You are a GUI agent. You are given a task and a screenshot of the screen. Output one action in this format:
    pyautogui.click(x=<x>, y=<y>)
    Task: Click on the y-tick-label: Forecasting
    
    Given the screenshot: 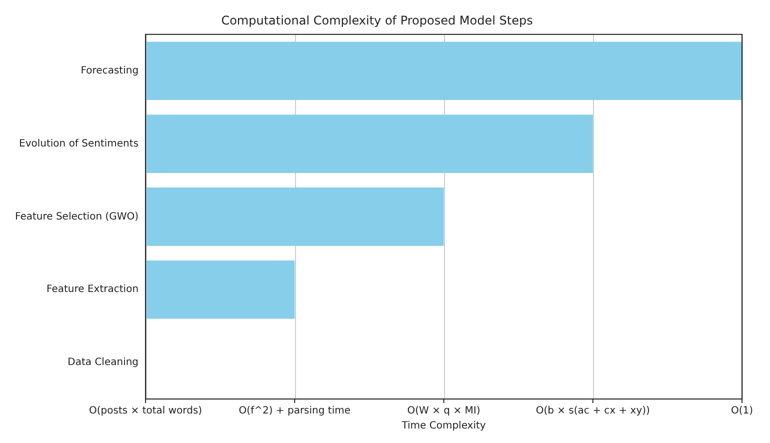 What is the action you would take?
    pyautogui.click(x=109, y=70)
    